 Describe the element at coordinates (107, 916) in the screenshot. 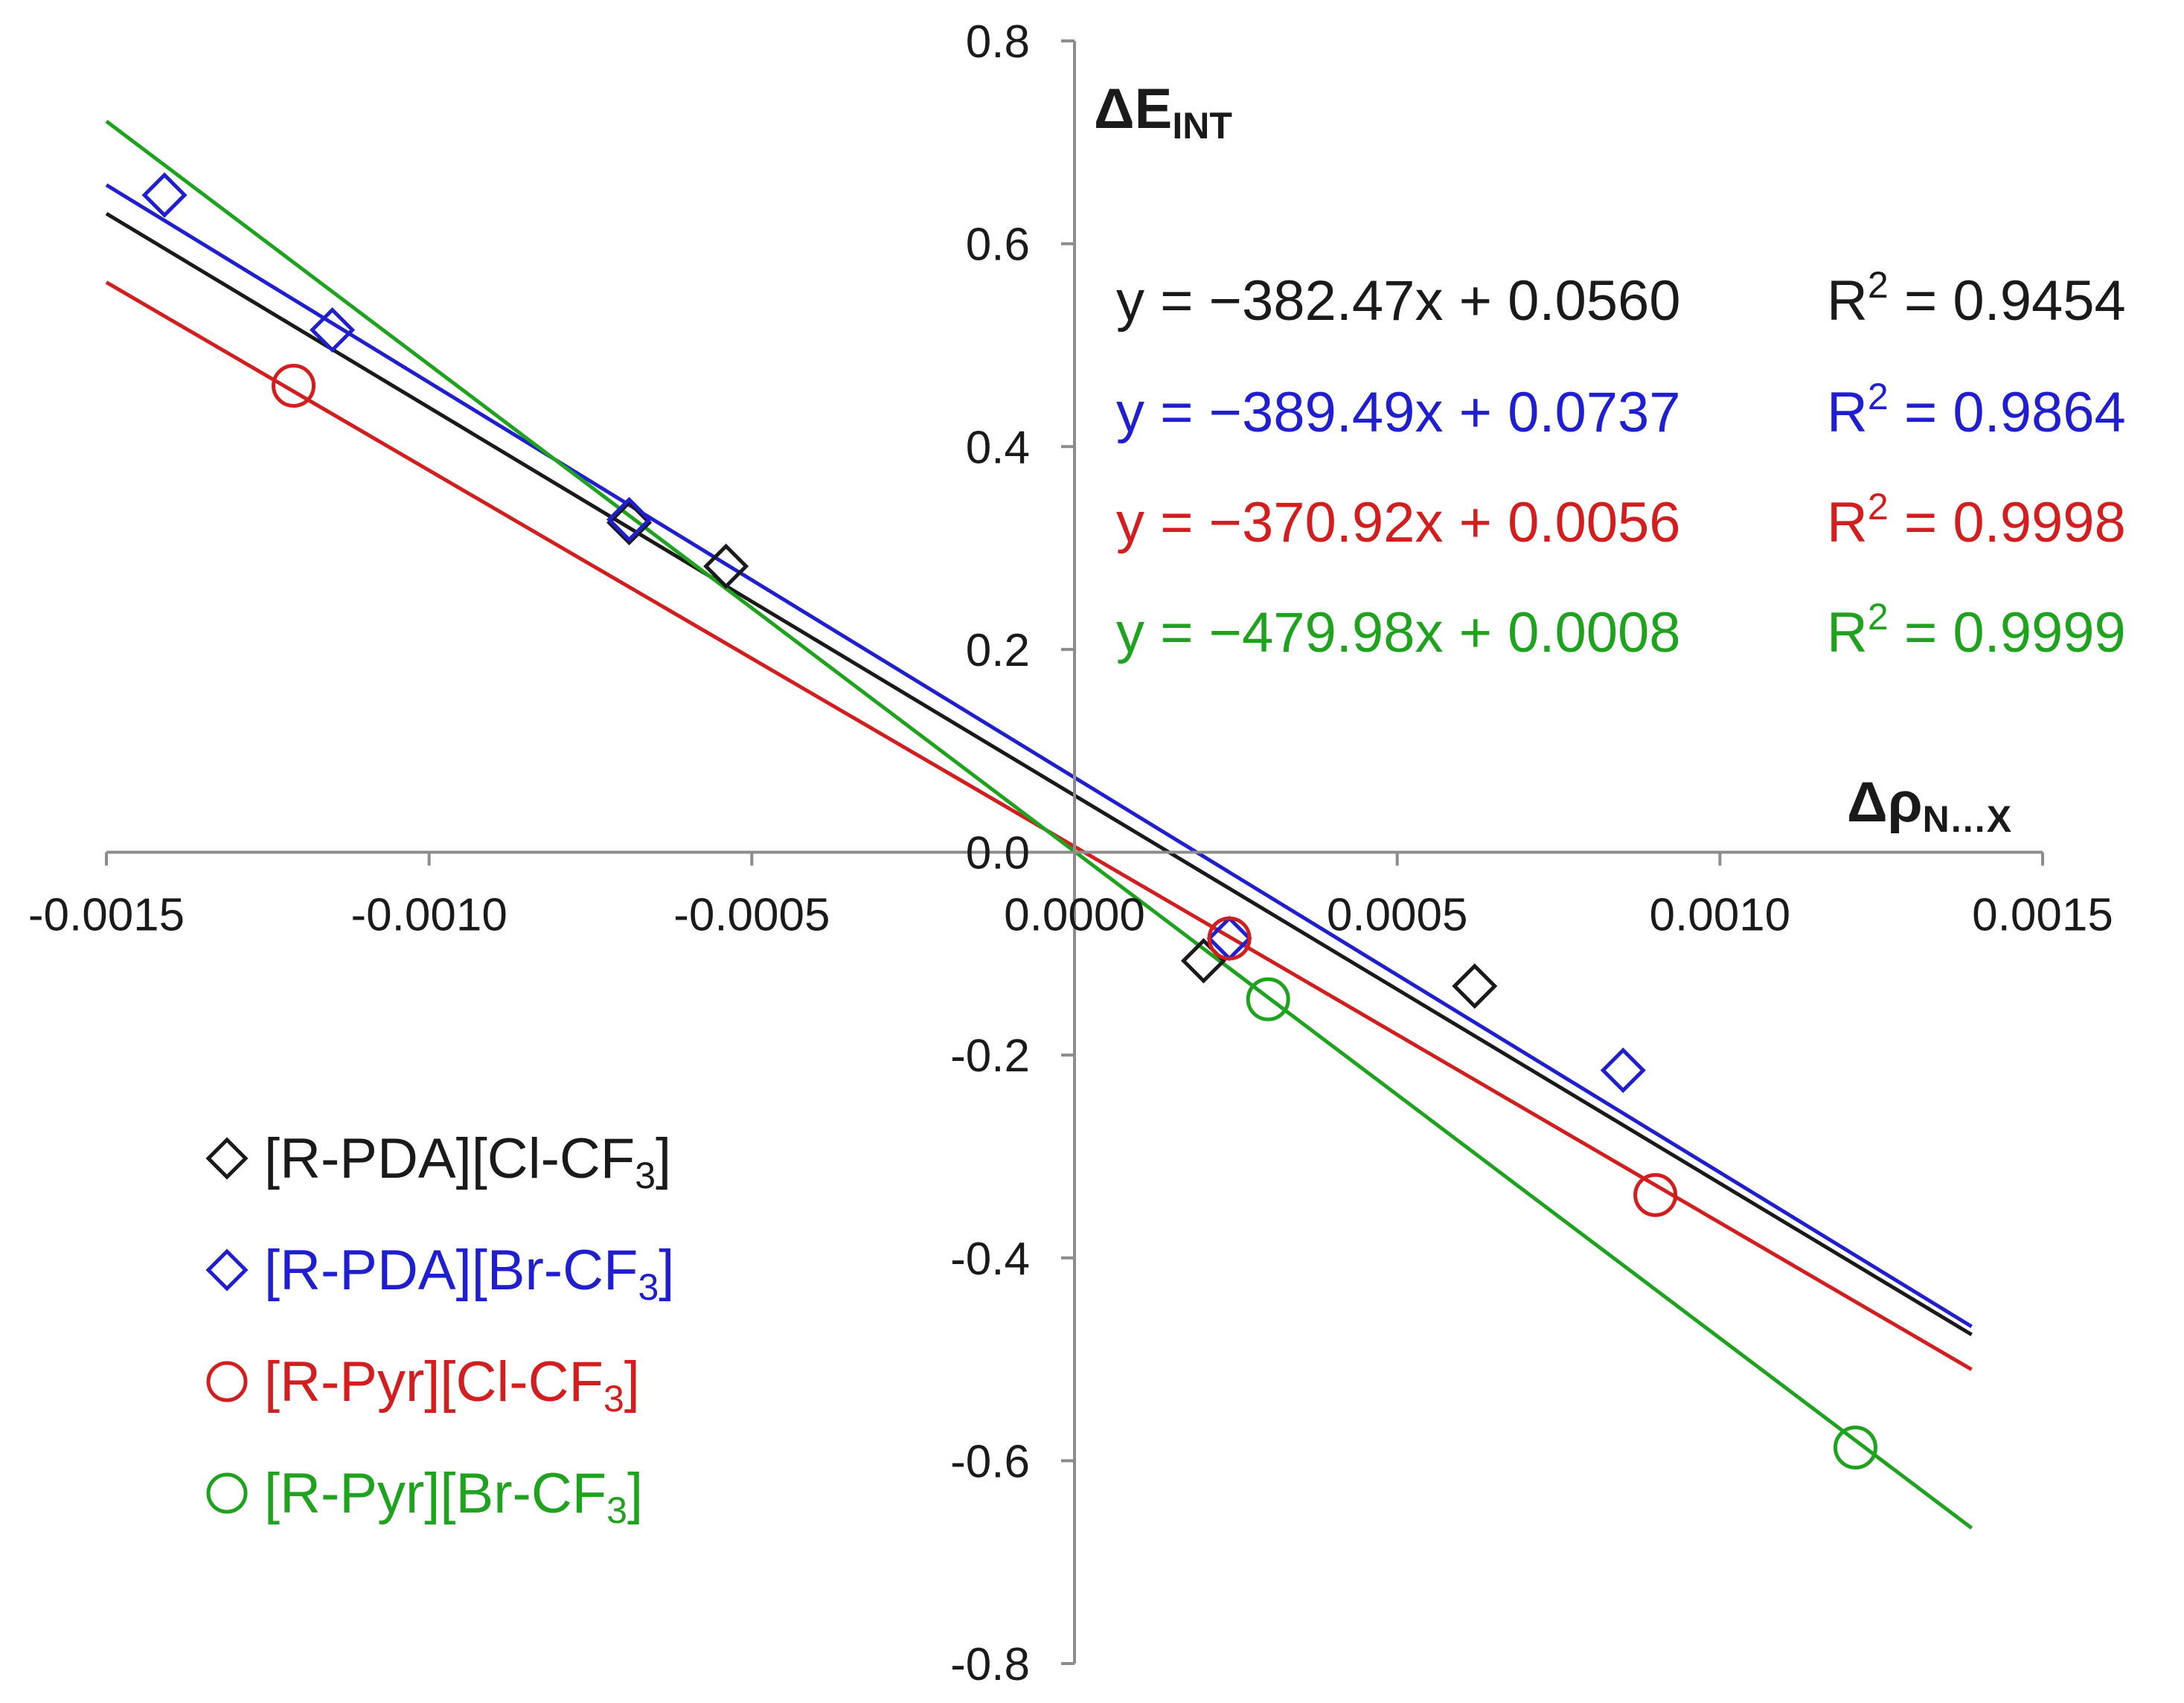

I see `x-tick-label: -0.0015` at that location.